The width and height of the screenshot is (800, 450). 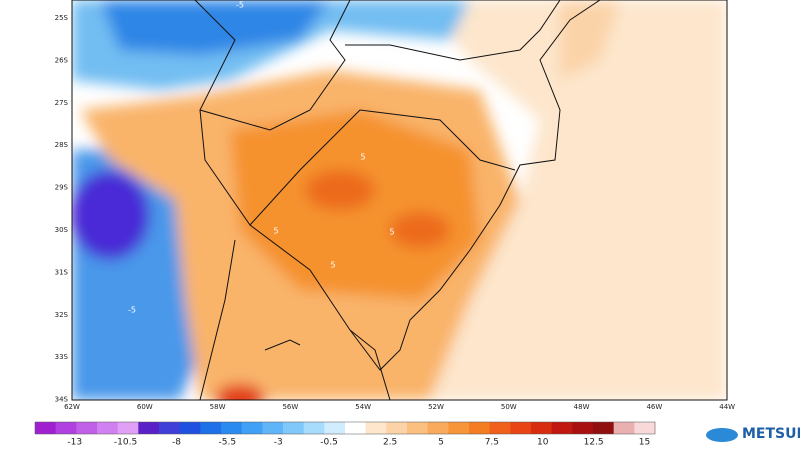 What do you see at coordinates (218, 407) in the screenshot?
I see `longitude-label: 58W` at bounding box center [218, 407].